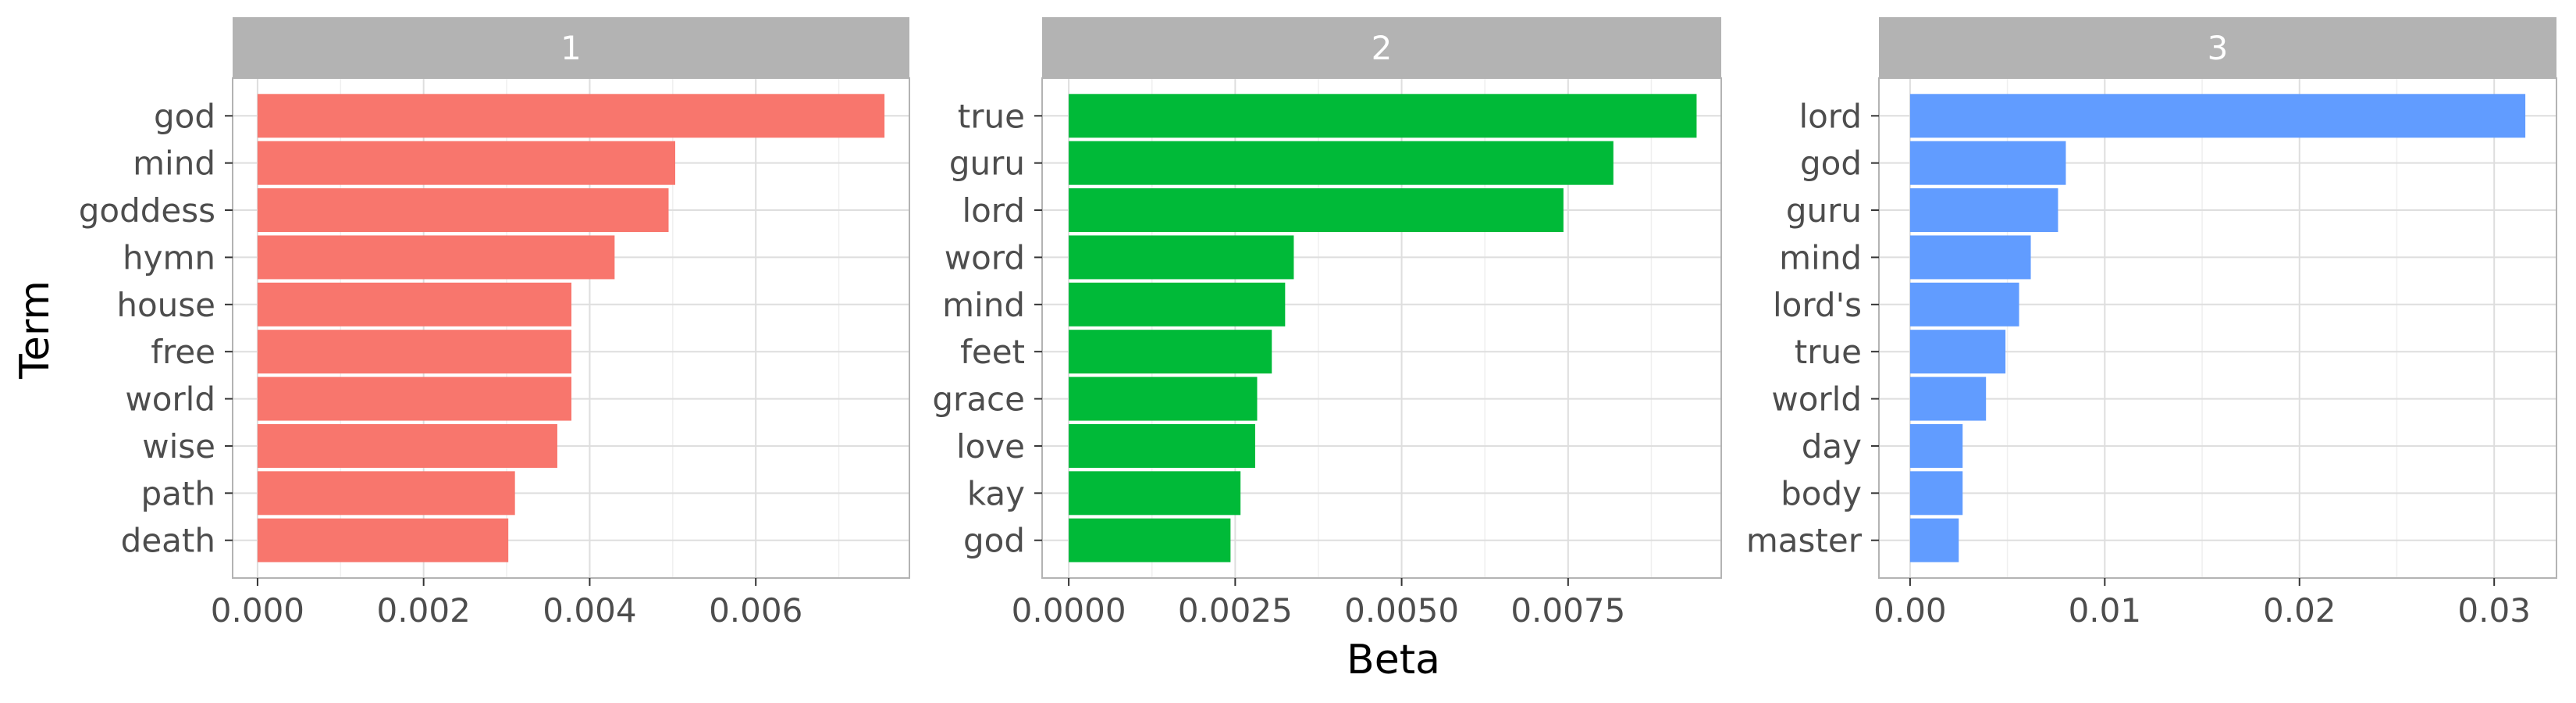 The image size is (2576, 703). Describe the element at coordinates (1910, 610) in the screenshot. I see `x-tick-label: 0.00` at that location.